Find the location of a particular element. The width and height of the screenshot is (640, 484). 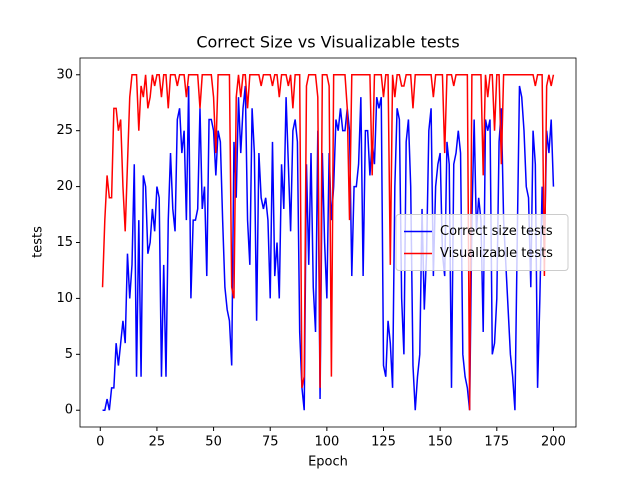

x-tick-label: 0 is located at coordinates (100, 442).